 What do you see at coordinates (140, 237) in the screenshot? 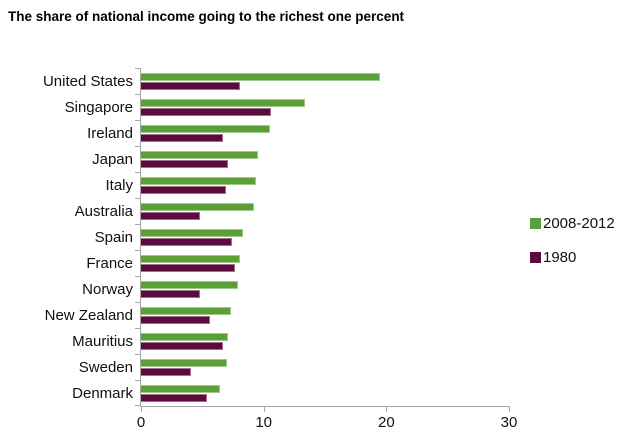
I see `y-axis-line` at bounding box center [140, 237].